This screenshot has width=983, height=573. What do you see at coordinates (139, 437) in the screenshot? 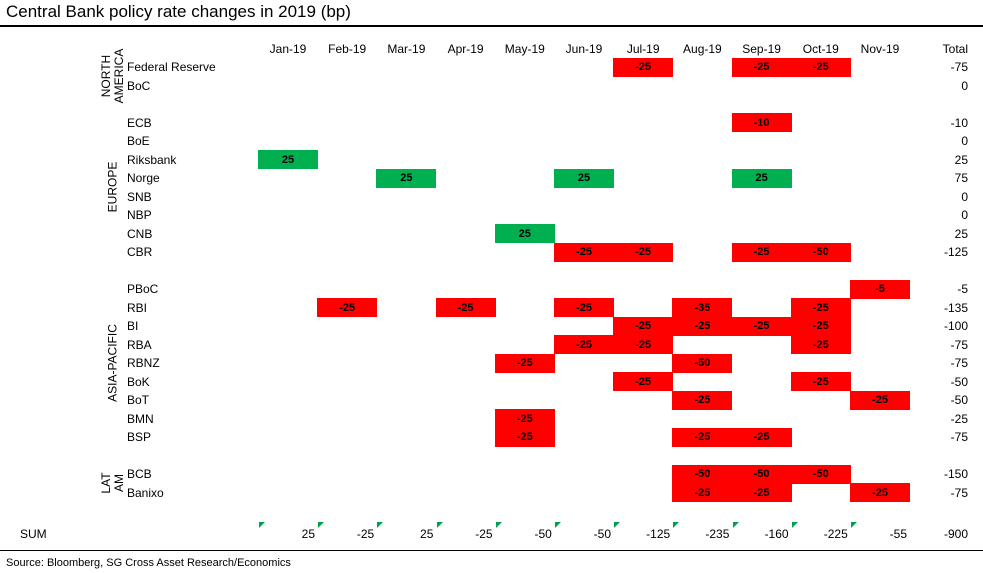
I see `bank-label: BSP` at bounding box center [139, 437].